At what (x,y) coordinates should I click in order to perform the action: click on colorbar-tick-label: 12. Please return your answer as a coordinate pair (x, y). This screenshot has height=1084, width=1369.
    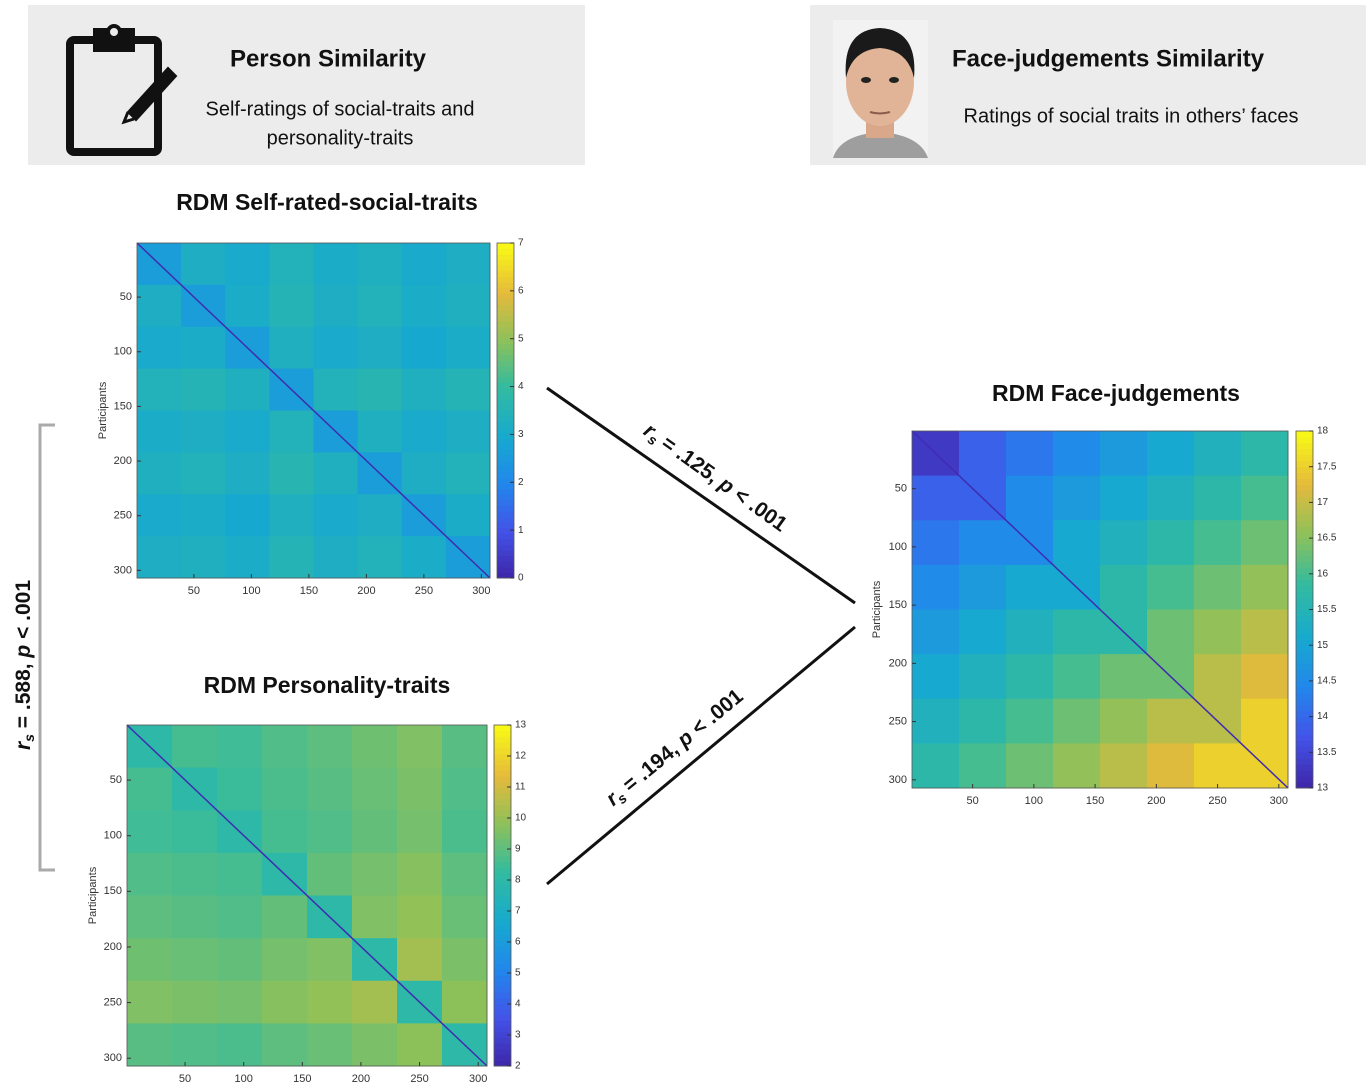
    Looking at the image, I should click on (521, 756).